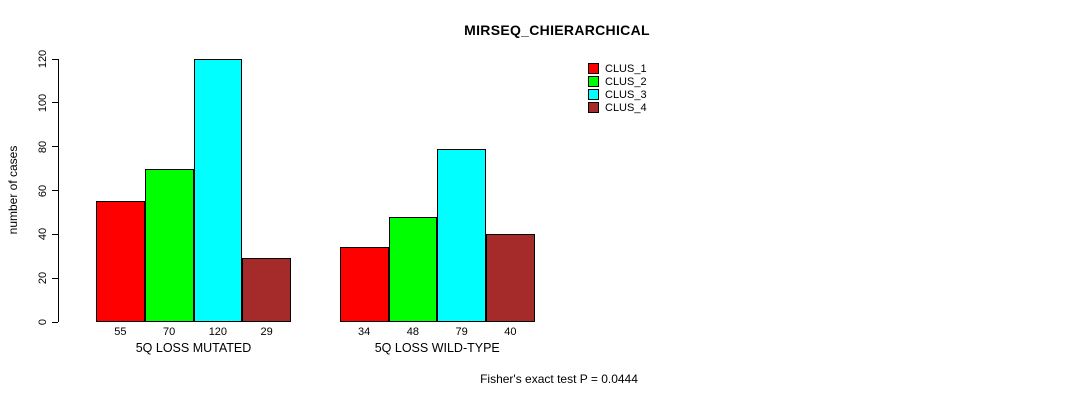  What do you see at coordinates (626, 107) in the screenshot?
I see `legend-label: CLUS_4` at bounding box center [626, 107].